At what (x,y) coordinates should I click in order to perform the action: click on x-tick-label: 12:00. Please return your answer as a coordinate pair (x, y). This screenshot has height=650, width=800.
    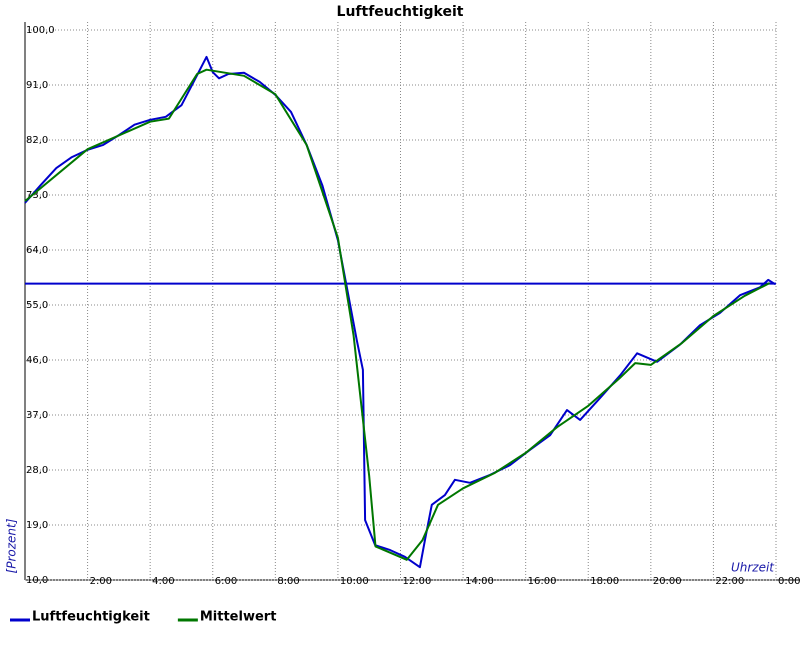
    Looking at the image, I should click on (417, 581).